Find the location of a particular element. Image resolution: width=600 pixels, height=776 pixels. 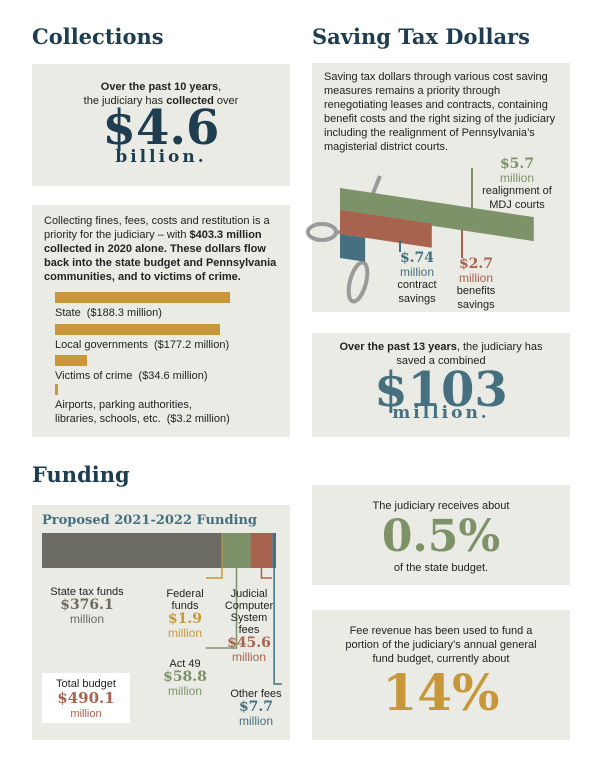

value-label: ($34.6 million) is located at coordinates (173, 376).